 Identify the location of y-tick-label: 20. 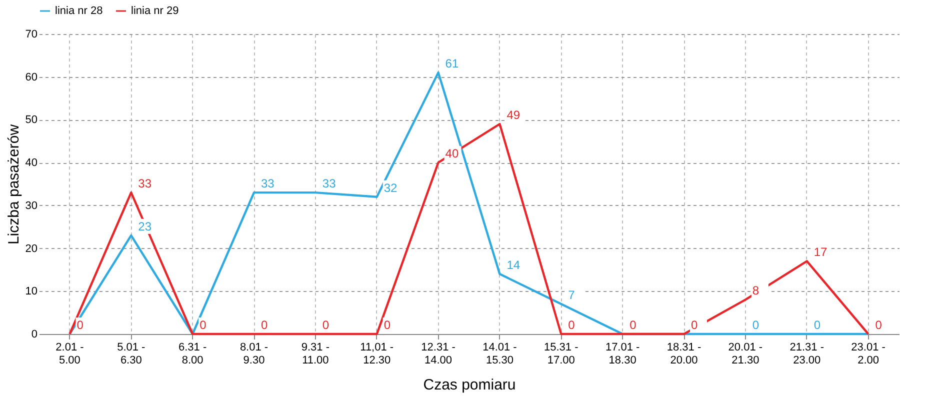
(31, 248).